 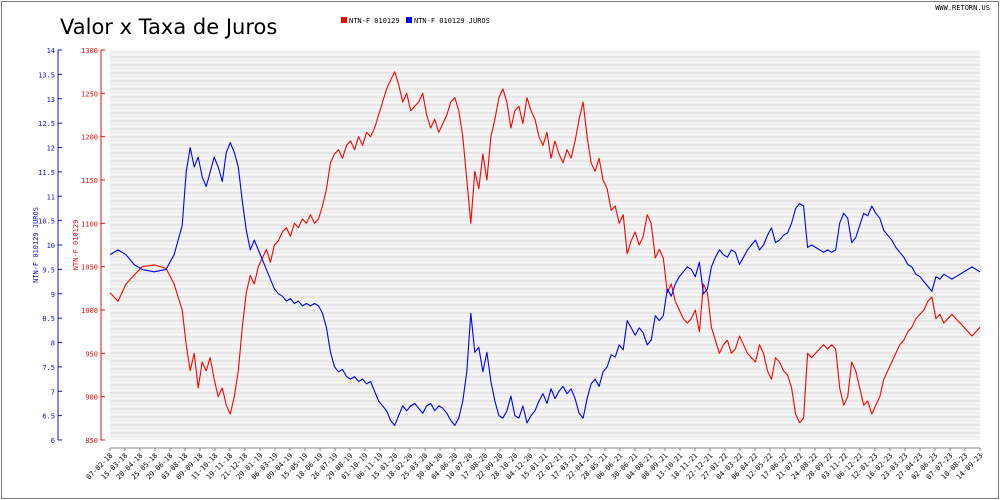 I want to click on left-axis-tick-label: 8.5, so click(x=48, y=319).